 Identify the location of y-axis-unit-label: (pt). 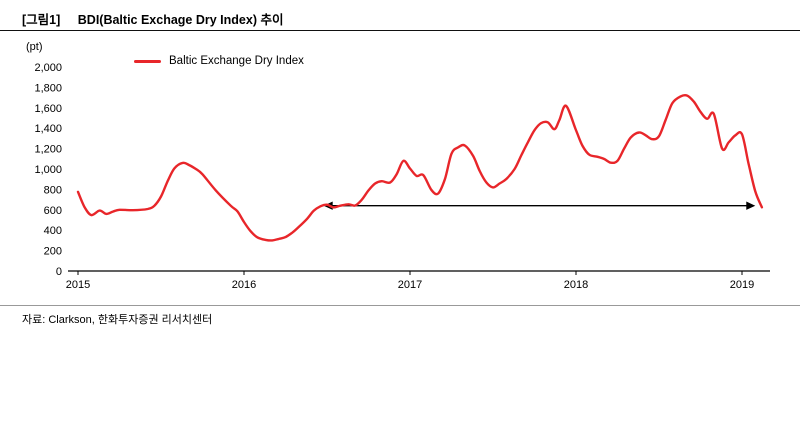
(34, 47).